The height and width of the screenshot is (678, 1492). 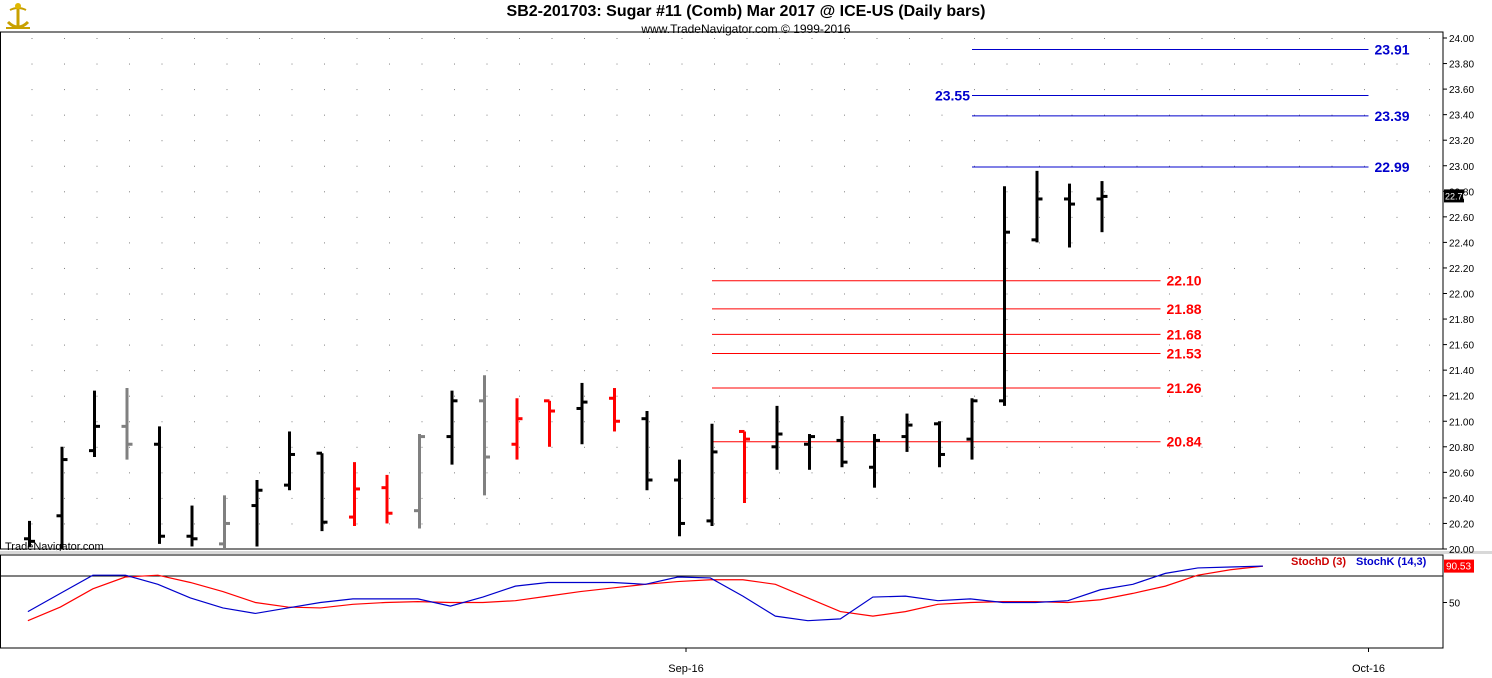 What do you see at coordinates (1461, 524) in the screenshot?
I see `y-axis-tick-label: 20.20` at bounding box center [1461, 524].